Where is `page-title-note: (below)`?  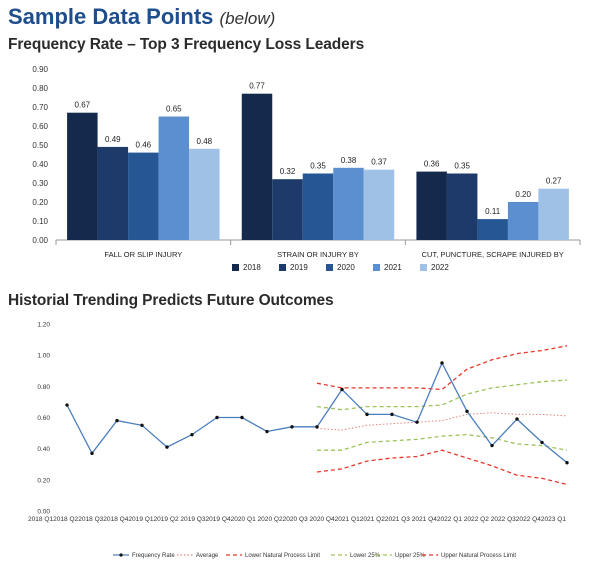 page-title-note: (below) is located at coordinates (247, 18).